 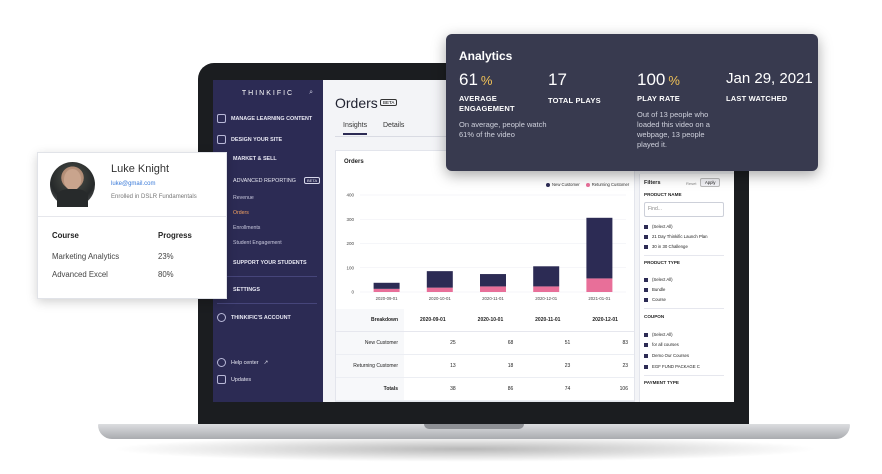 What do you see at coordinates (433, 366) in the screenshot?
I see `table-cell: 13` at bounding box center [433, 366].